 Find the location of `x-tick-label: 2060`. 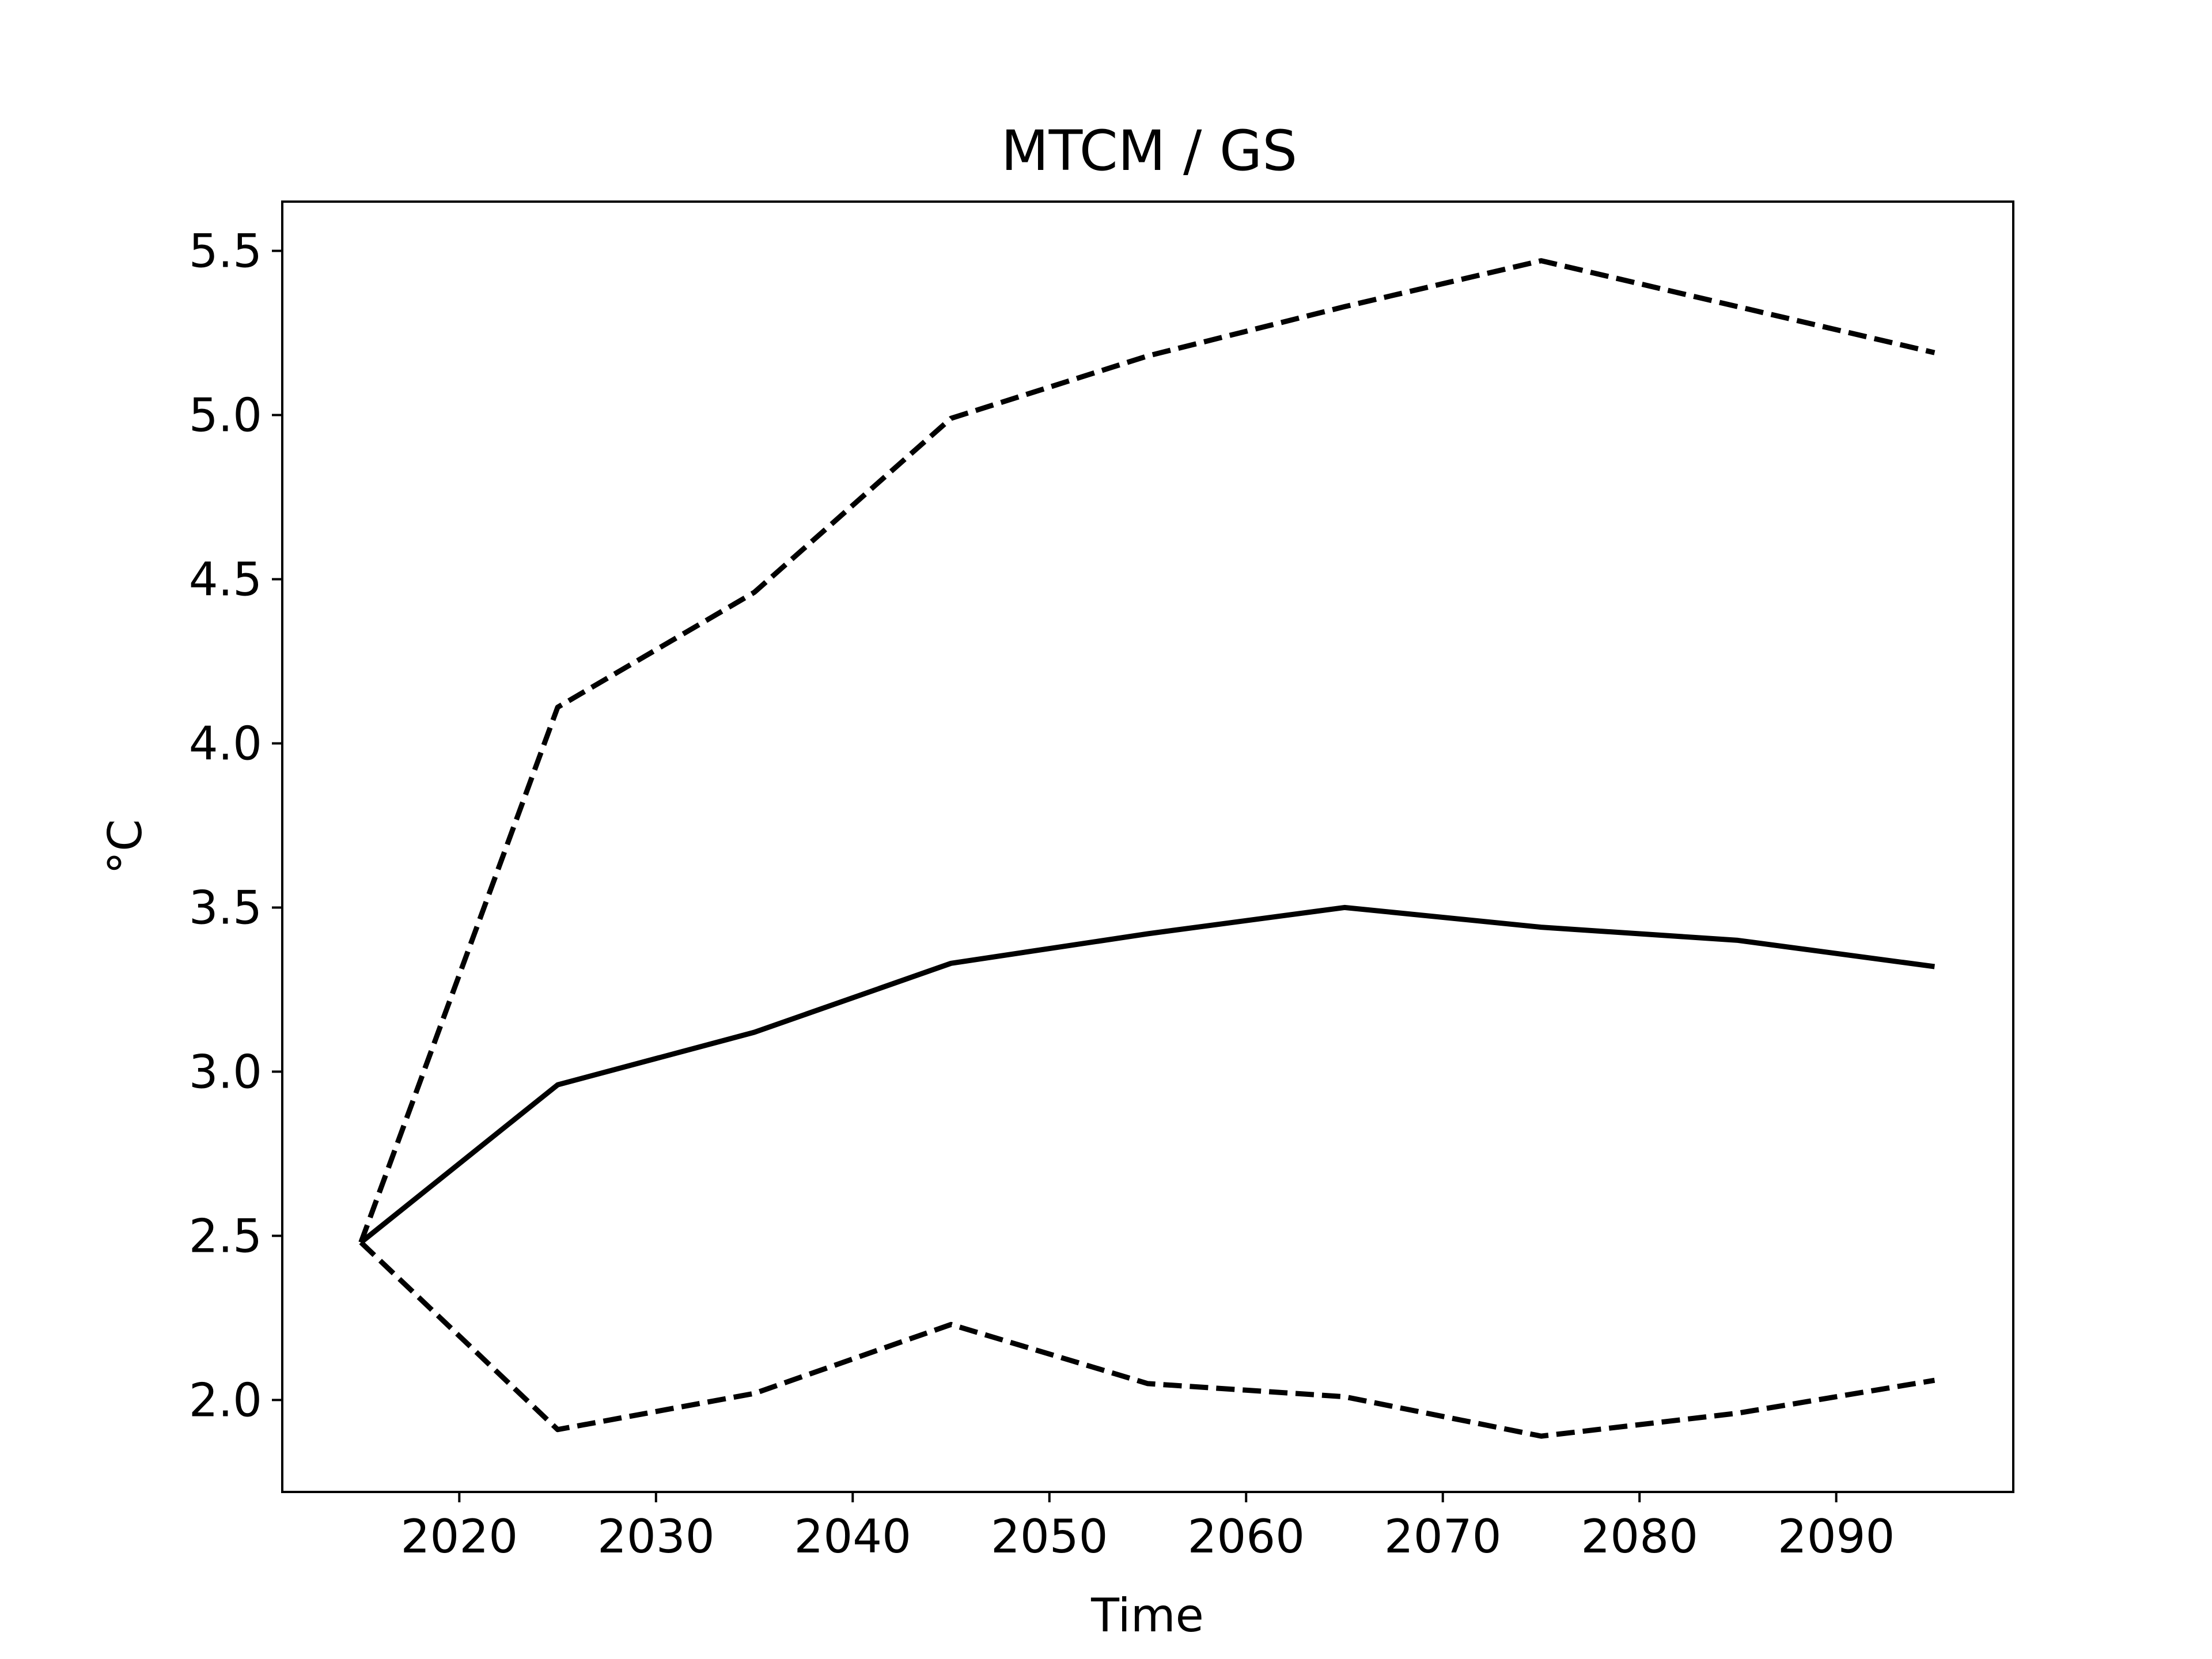

x-tick-label: 2060 is located at coordinates (1246, 1536).